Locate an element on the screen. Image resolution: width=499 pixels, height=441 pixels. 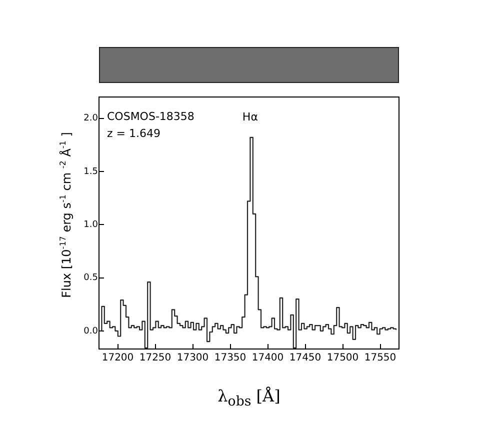
x-tick-label: 17400 is located at coordinates (268, 358).